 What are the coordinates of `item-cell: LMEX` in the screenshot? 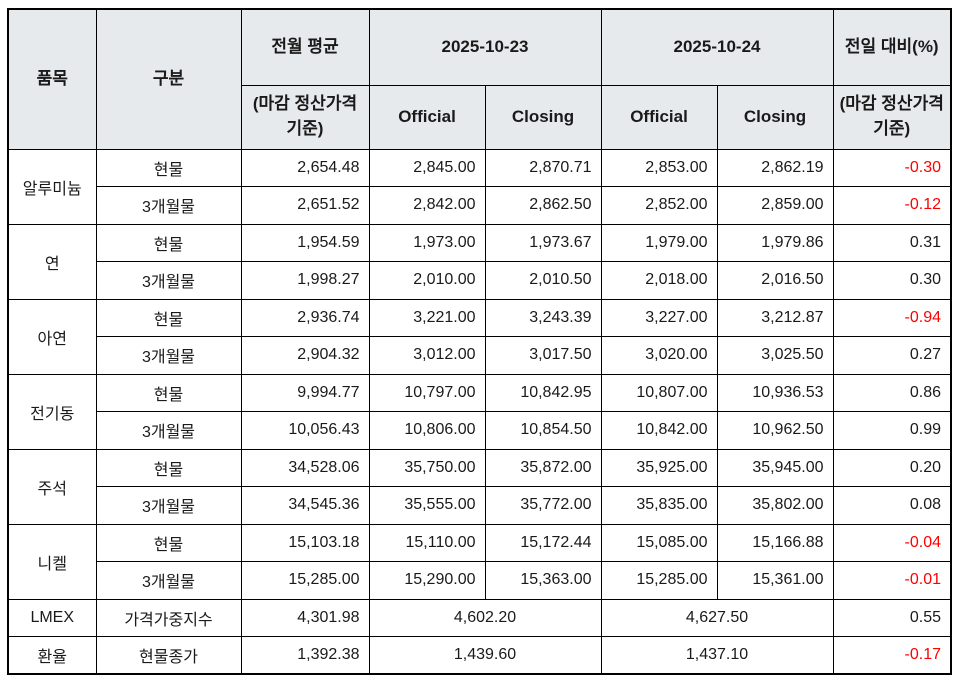 It's located at (52, 617).